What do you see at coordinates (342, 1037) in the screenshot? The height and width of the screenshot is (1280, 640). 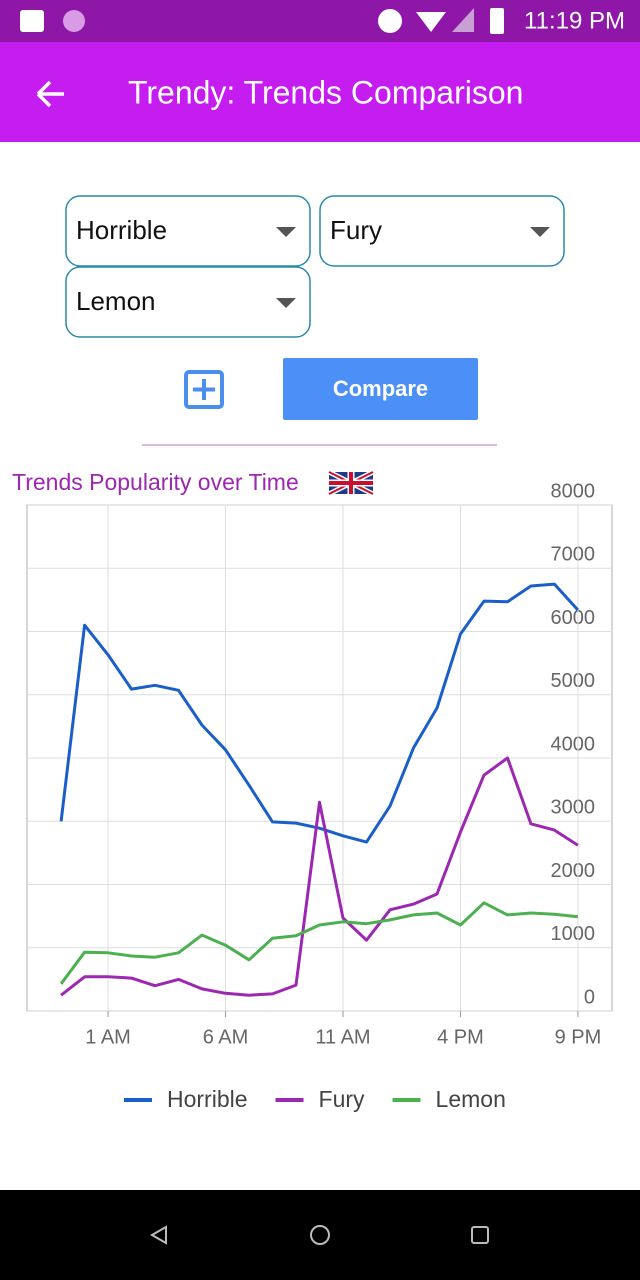 I see `x-tick-label: 11 AM` at bounding box center [342, 1037].